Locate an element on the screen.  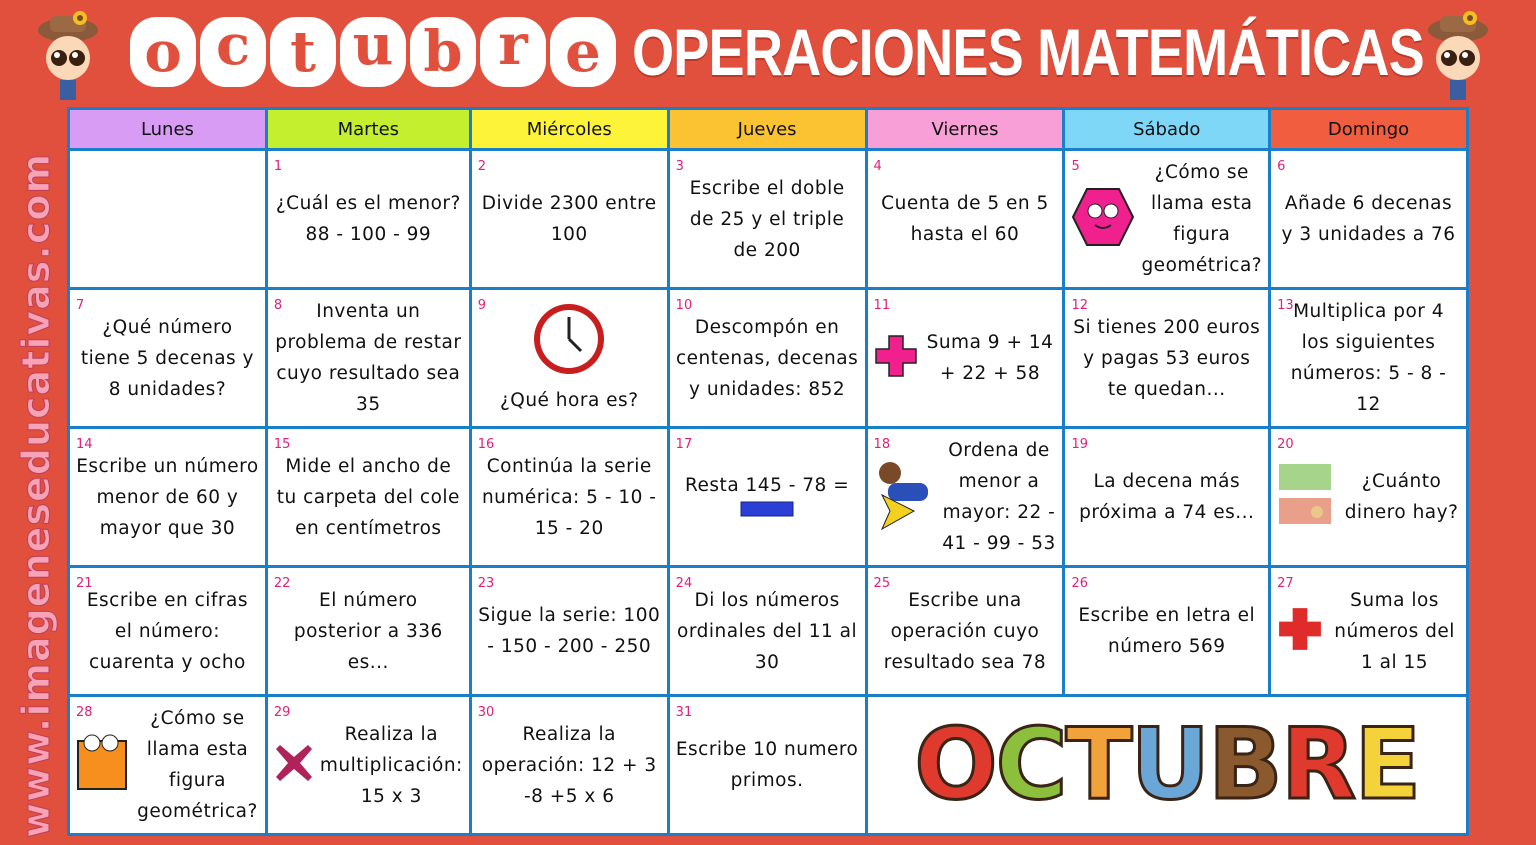
calendar-cell is located at coordinates (167, 219).